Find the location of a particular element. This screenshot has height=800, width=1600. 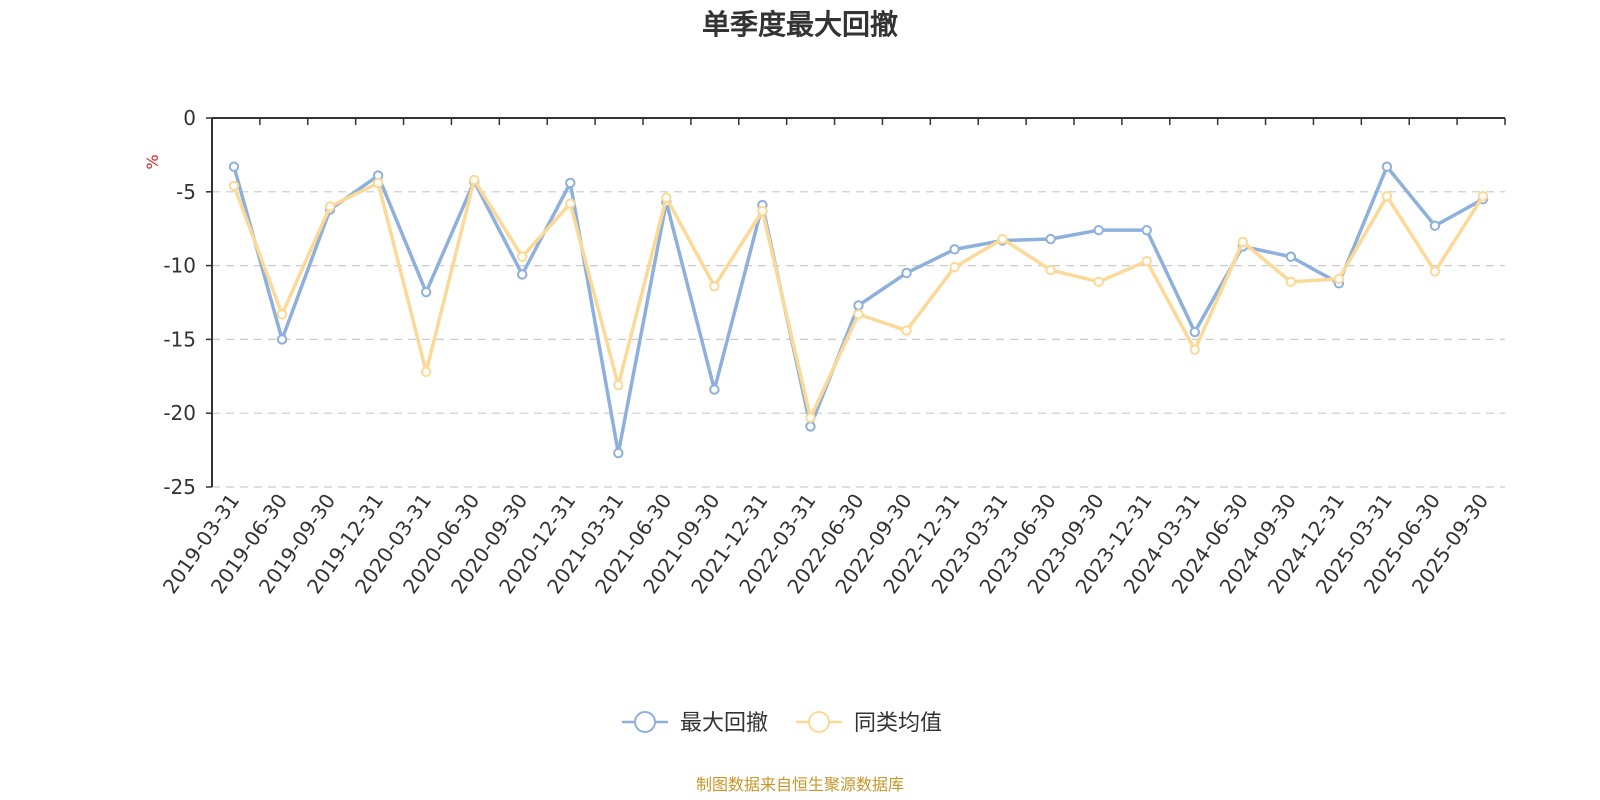

y-tick-label: -25 is located at coordinates (179, 487).